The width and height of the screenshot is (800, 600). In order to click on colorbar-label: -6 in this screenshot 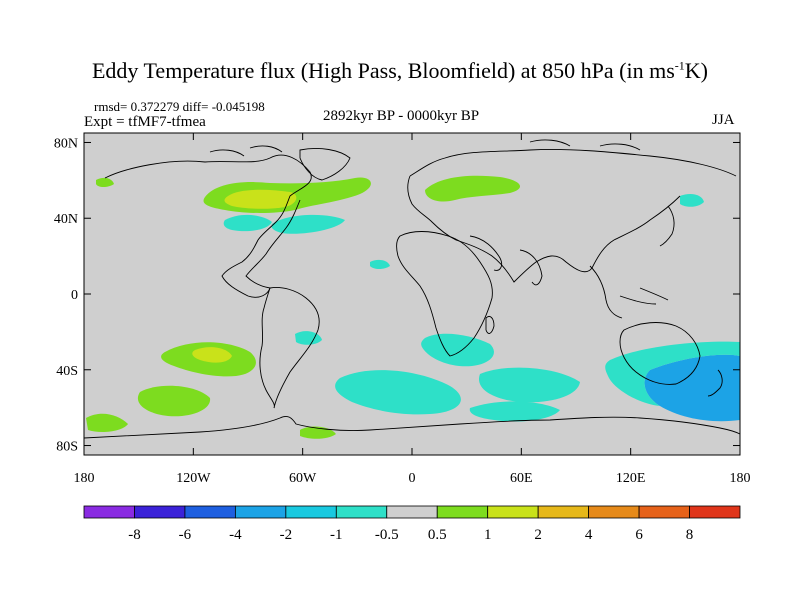, I will do `click(185, 535)`.